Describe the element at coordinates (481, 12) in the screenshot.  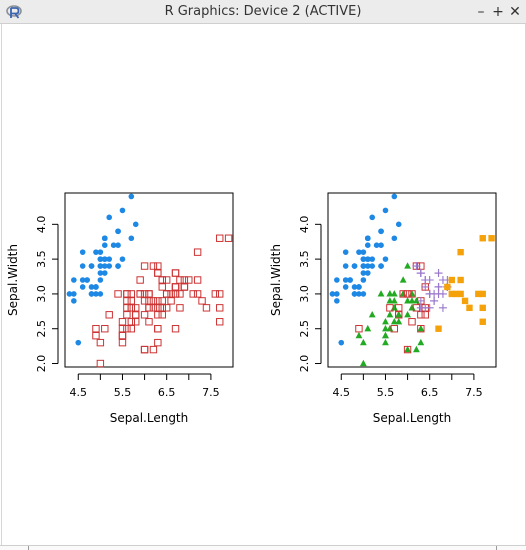
I see `minimize-button: –` at that location.